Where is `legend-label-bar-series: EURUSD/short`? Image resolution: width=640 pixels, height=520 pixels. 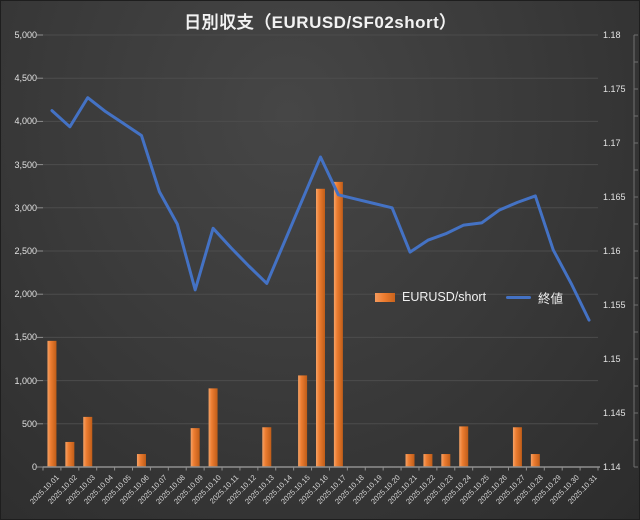
legend-label-bar-series: EURUSD/short is located at coordinates (444, 297).